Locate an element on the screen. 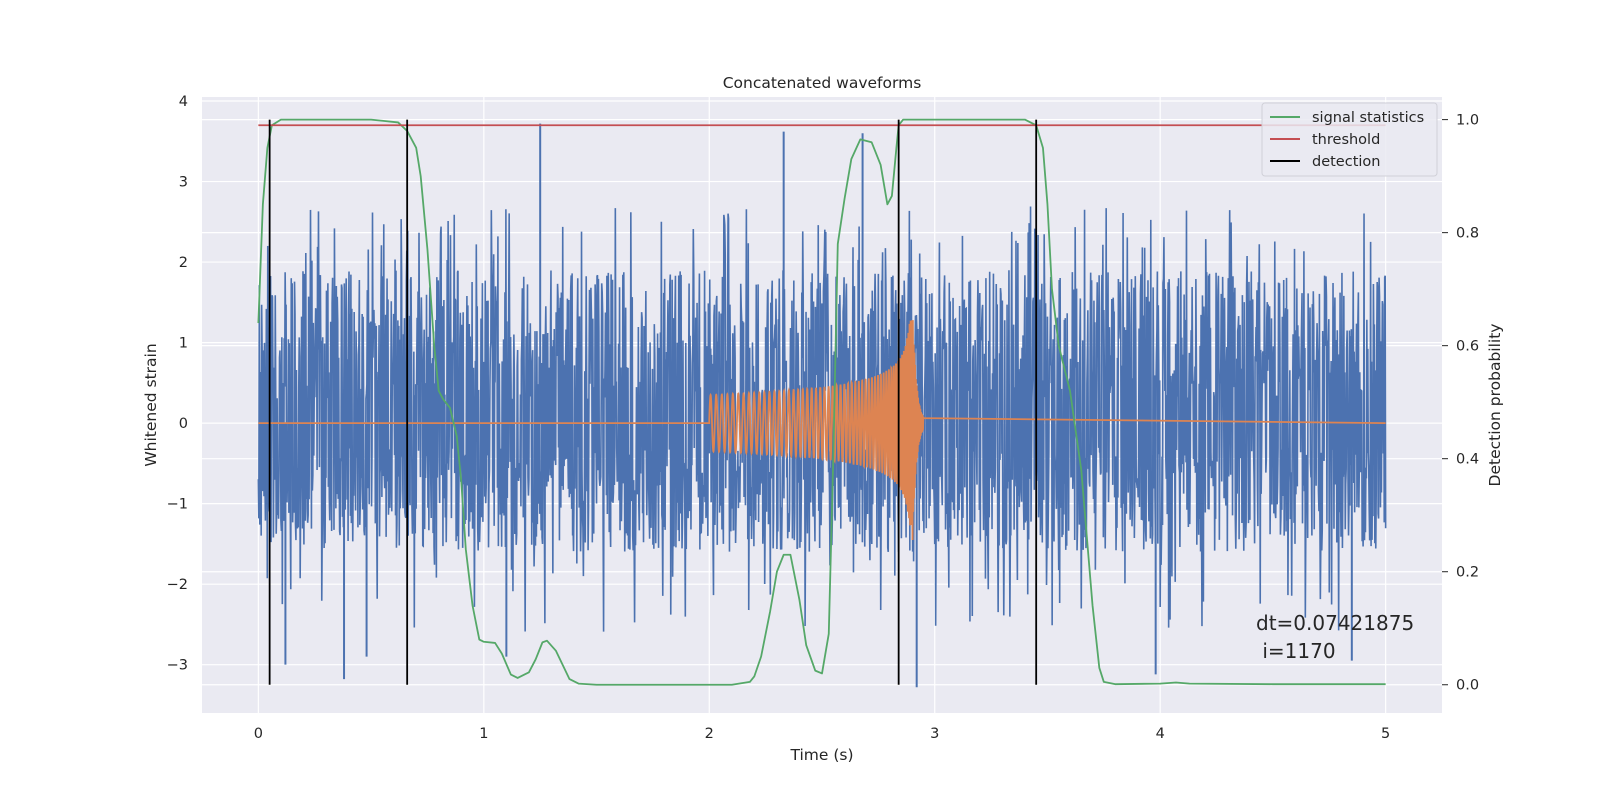 This screenshot has height=800, width=1600. y-right-tick-label: 0.2 is located at coordinates (1467, 573).